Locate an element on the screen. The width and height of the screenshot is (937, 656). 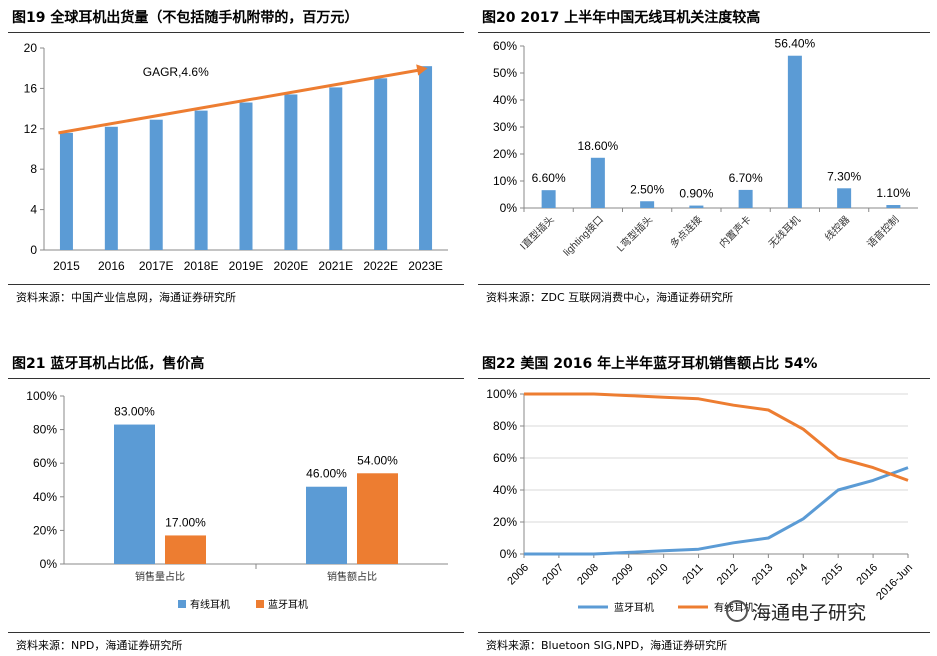
data-label: 17.00% is located at coordinates (185, 522).